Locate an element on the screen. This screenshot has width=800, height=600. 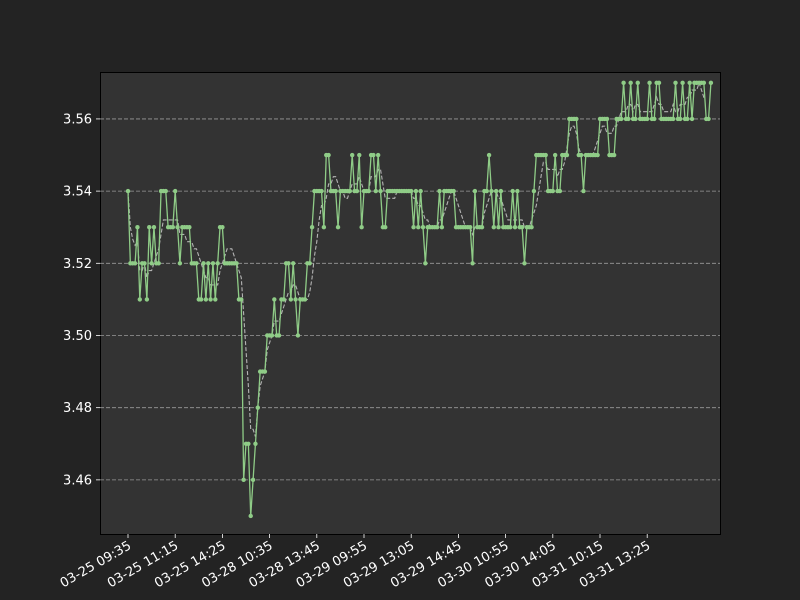
y-tick-label: 3.52 is located at coordinates (77, 264).